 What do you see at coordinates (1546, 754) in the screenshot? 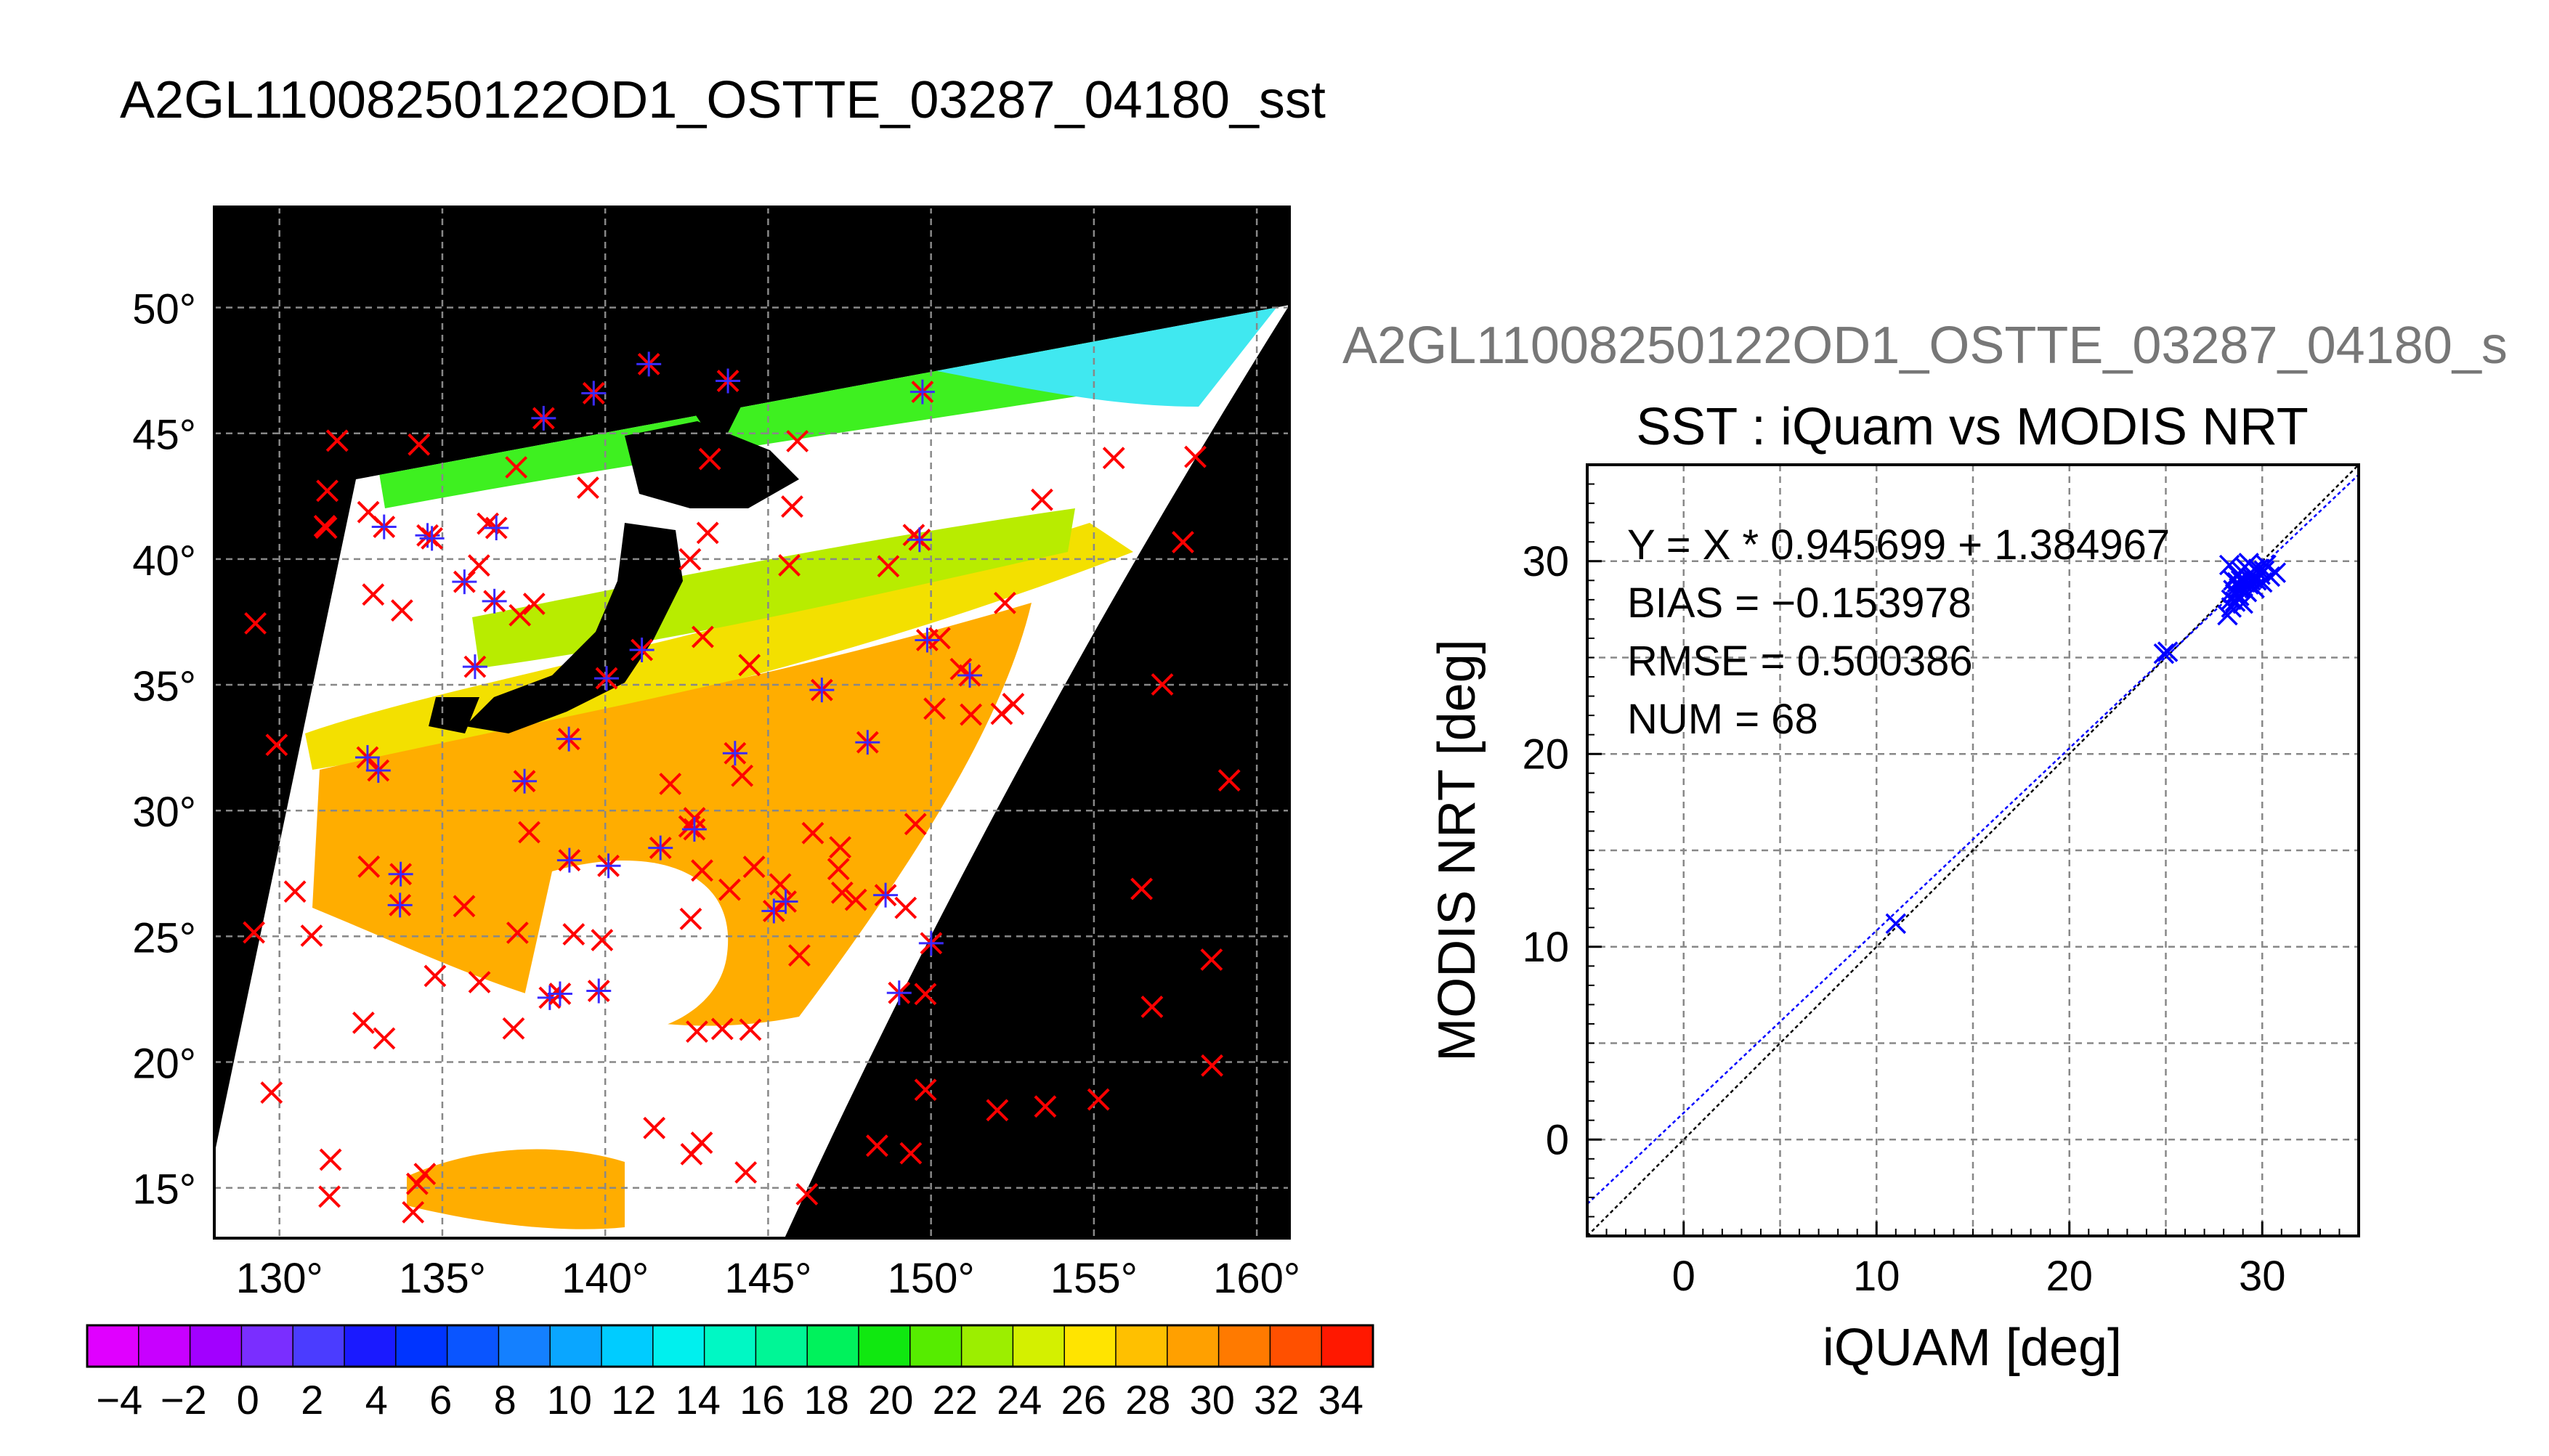
I see `y-tick-label: 20` at bounding box center [1546, 754].